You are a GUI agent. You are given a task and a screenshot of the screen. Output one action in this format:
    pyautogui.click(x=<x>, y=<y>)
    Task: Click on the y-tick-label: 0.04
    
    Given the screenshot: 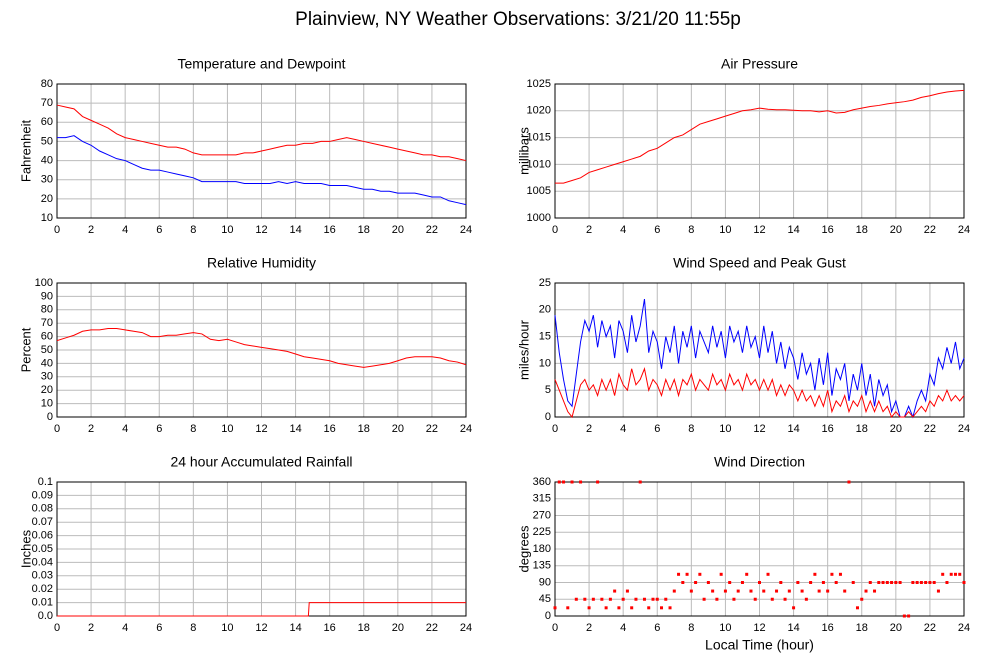 What is the action you would take?
    pyautogui.click(x=42, y=562)
    